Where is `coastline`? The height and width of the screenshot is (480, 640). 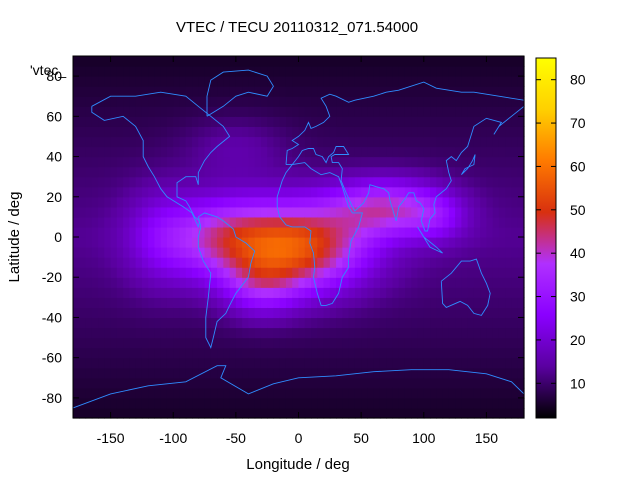 coastline is located at coordinates (226, 280).